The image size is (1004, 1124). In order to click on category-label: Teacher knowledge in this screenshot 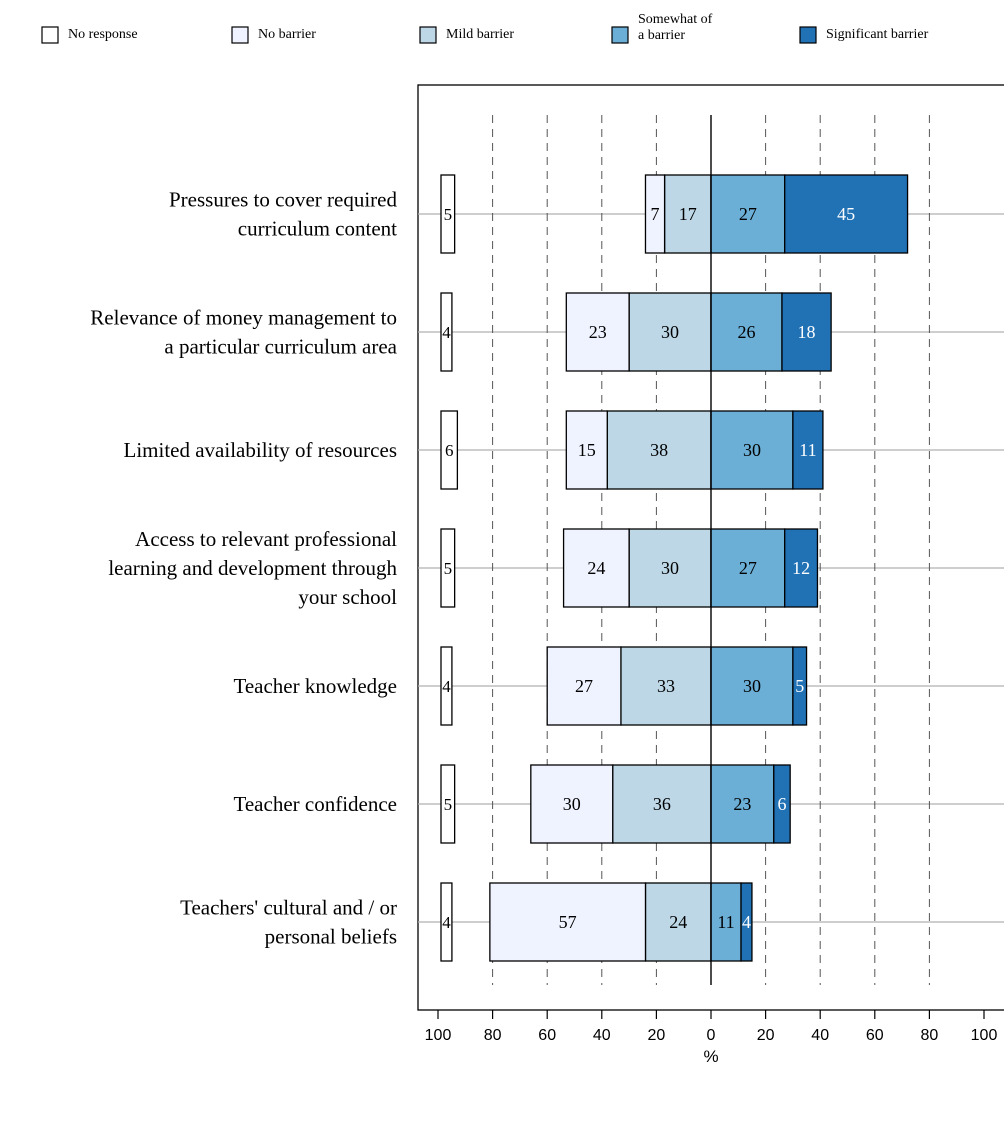, I will do `click(315, 686)`.